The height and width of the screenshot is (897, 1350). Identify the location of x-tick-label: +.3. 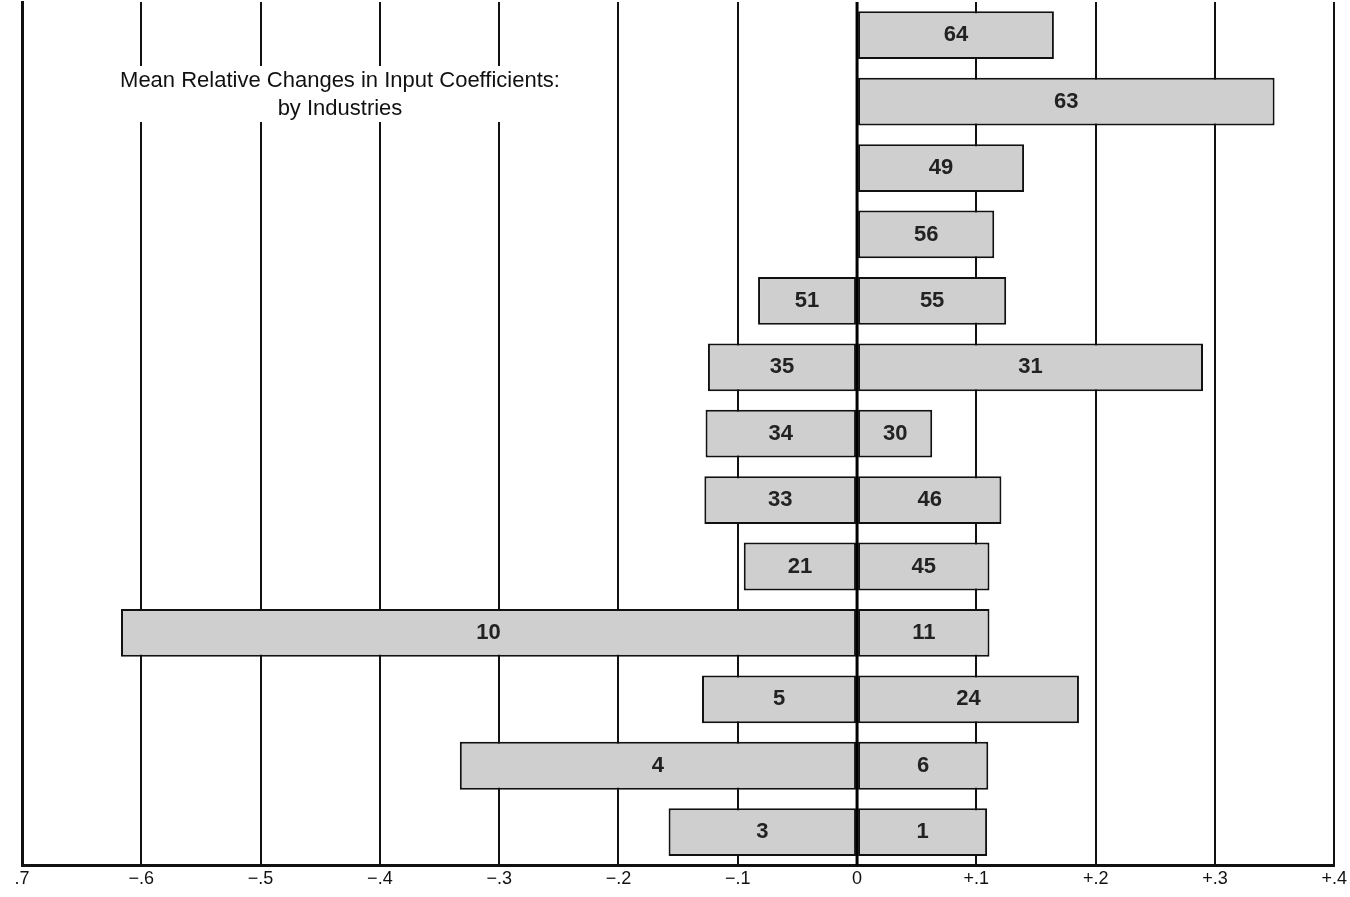
(1215, 878).